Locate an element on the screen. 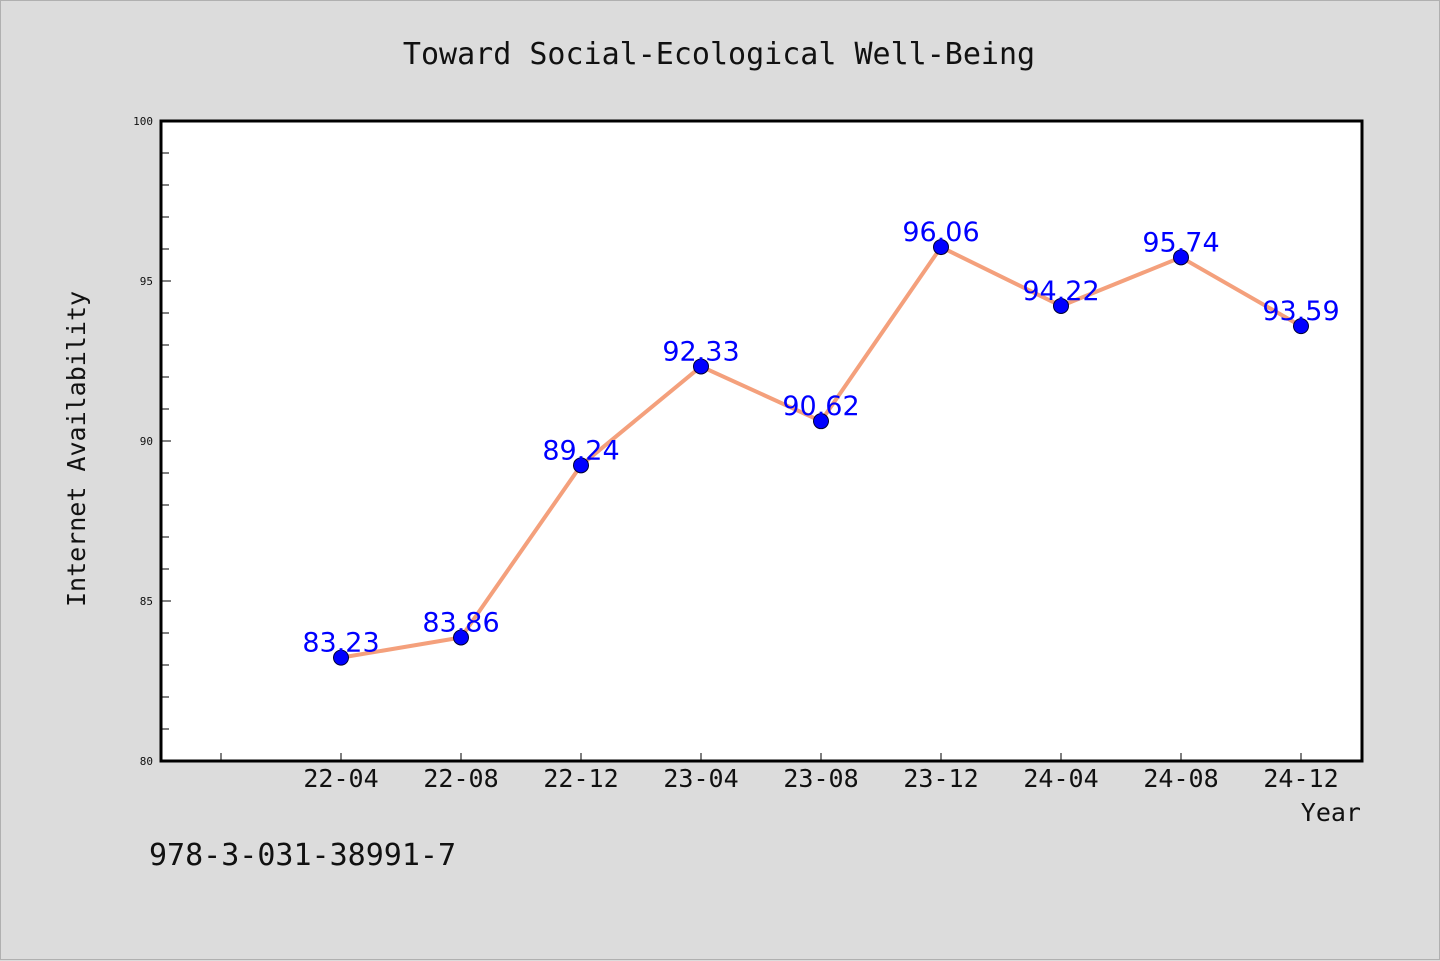  x-tick-label: 24-04 is located at coordinates (1060, 778).